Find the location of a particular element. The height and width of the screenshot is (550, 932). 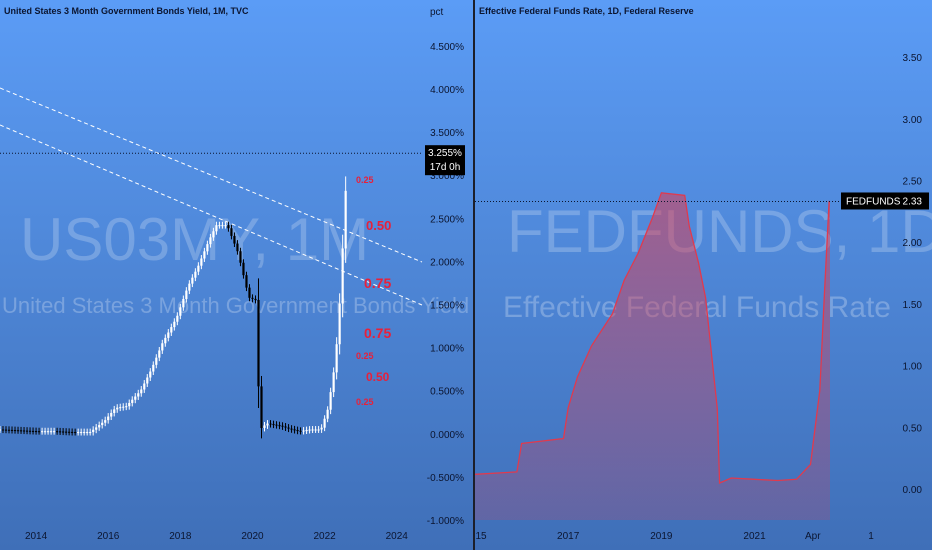

y-tick-label: 3.000% is located at coordinates (447, 176).